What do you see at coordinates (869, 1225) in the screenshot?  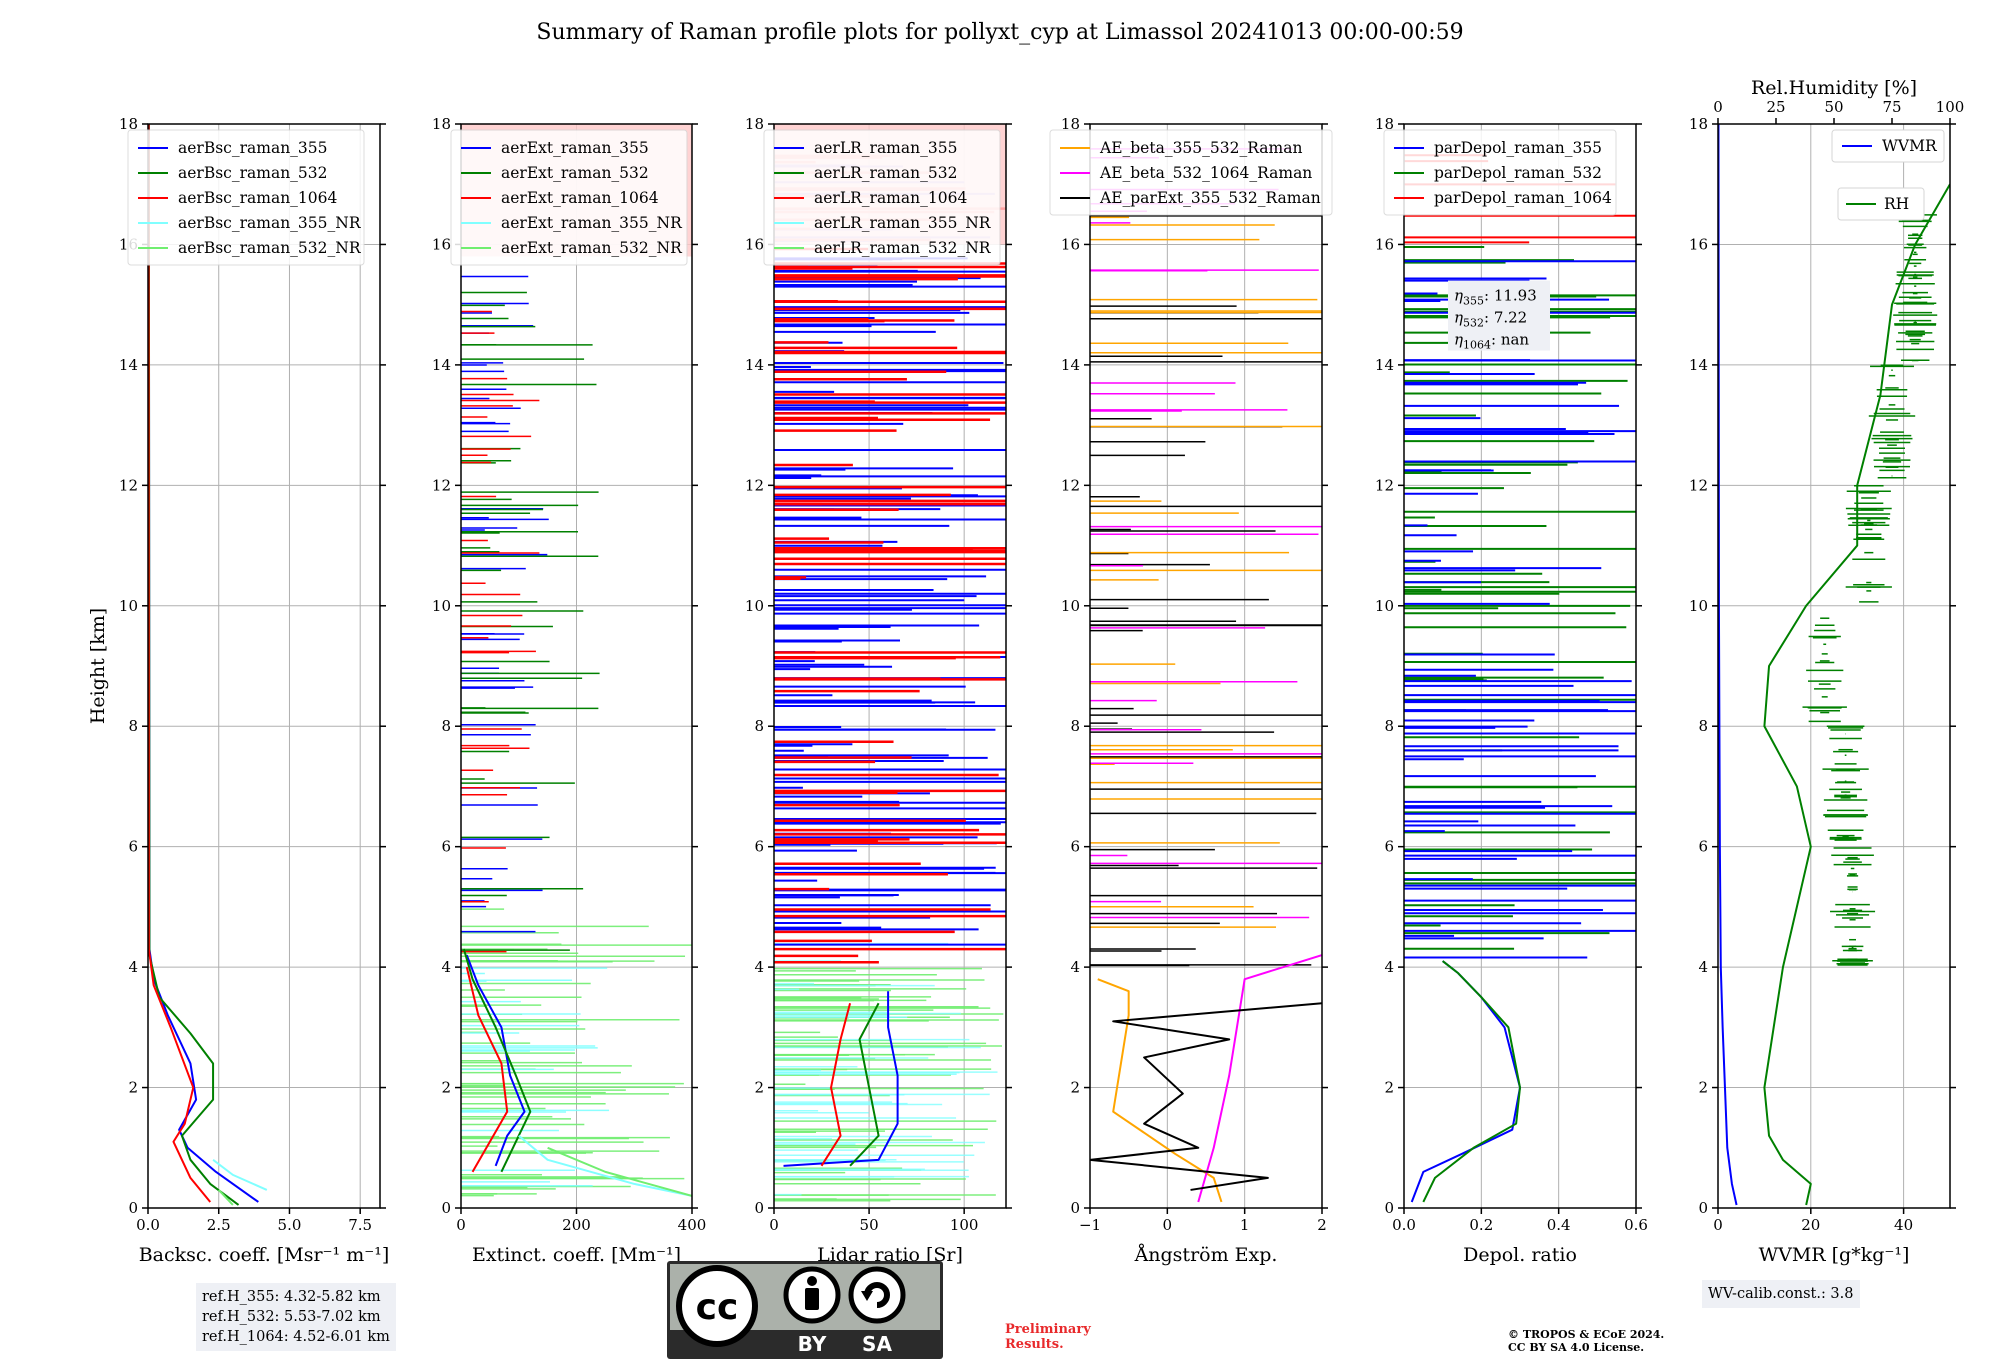 I see `x-tick-label: 50` at bounding box center [869, 1225].